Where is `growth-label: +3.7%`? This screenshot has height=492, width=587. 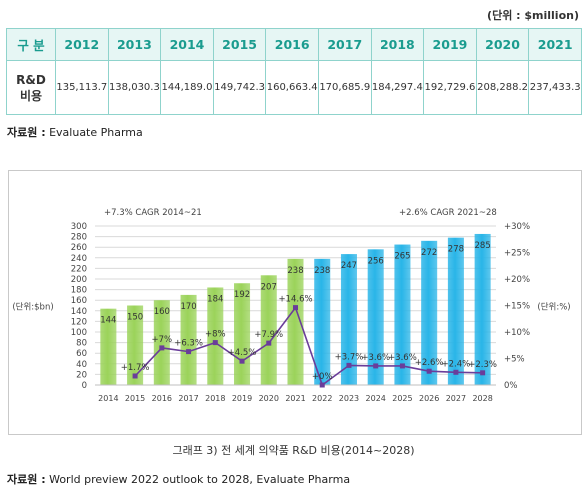 growth-label: +3.7% is located at coordinates (349, 357).